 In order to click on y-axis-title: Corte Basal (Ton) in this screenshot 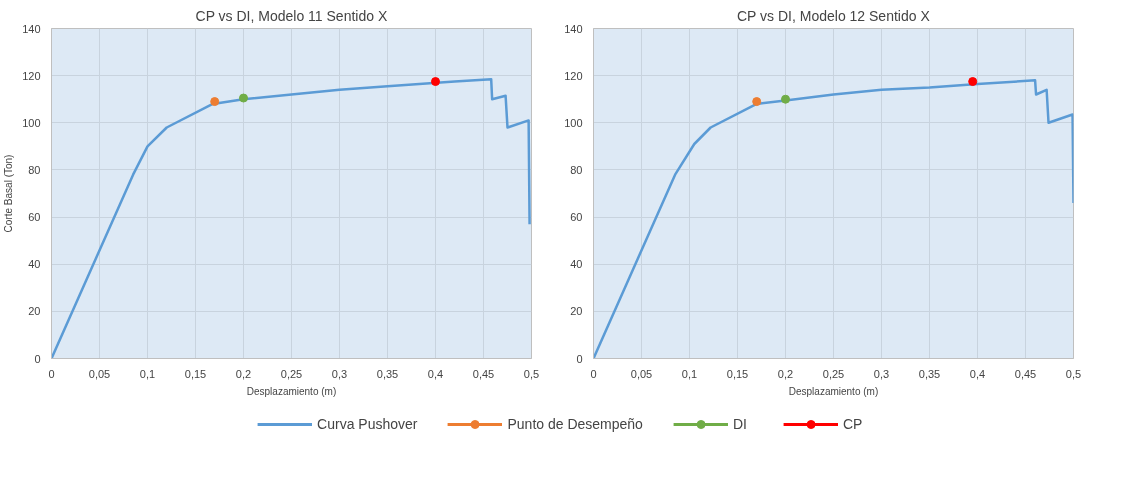, I will do `click(9, 193)`.